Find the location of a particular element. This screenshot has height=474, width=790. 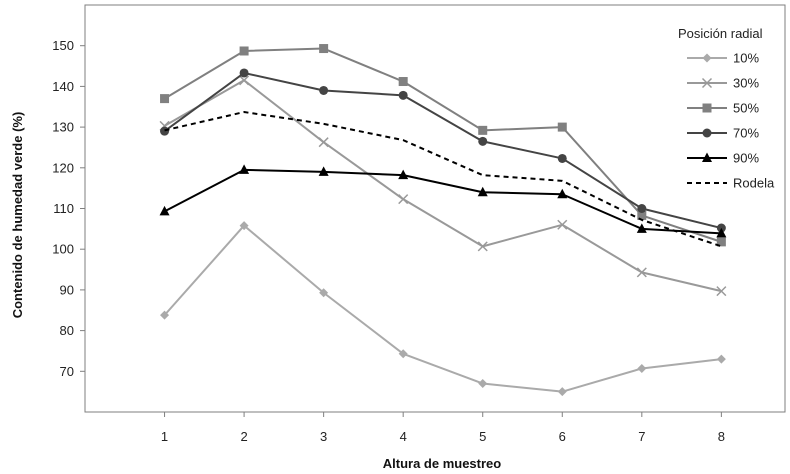

legend-title: Posición radial is located at coordinates (720, 33).